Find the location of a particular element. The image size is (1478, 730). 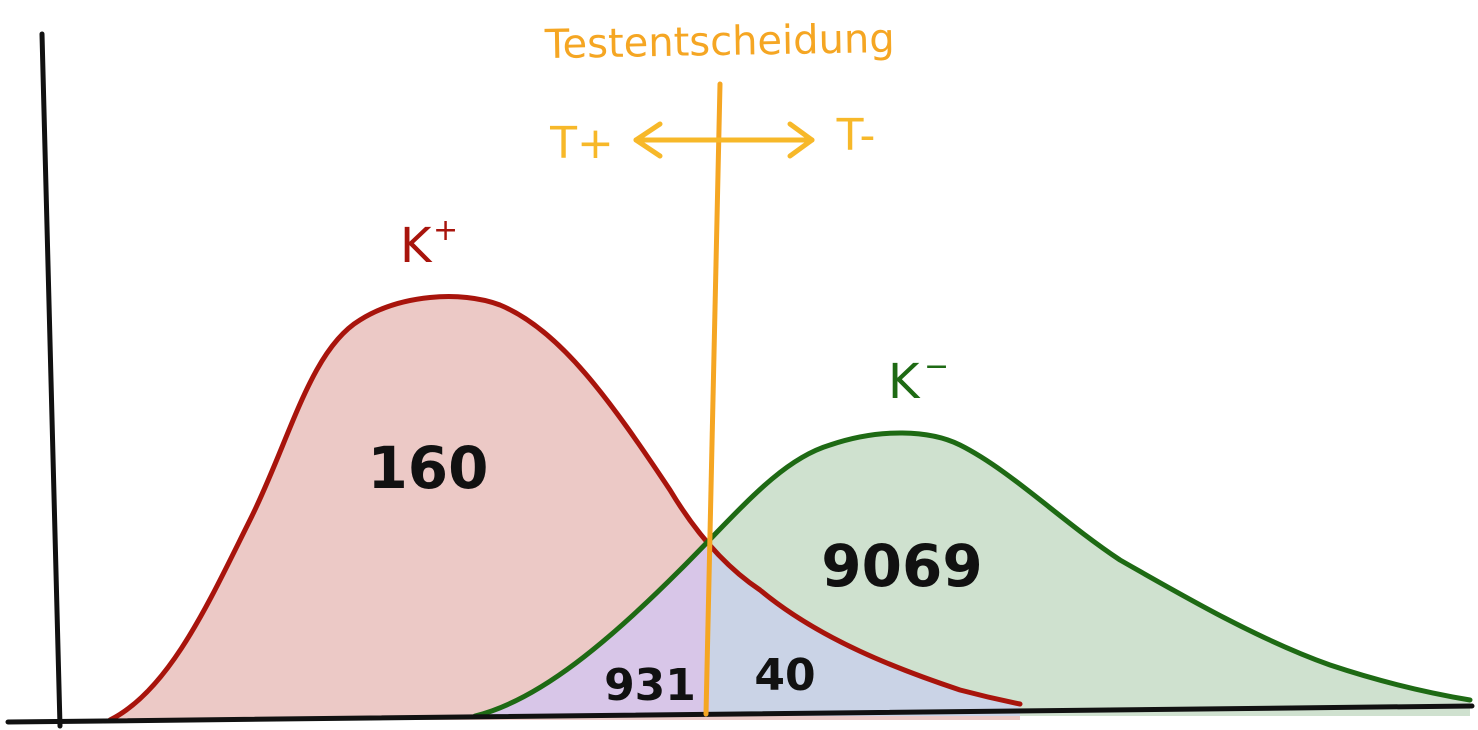

negative-class-label: K − is located at coordinates (918, 379).